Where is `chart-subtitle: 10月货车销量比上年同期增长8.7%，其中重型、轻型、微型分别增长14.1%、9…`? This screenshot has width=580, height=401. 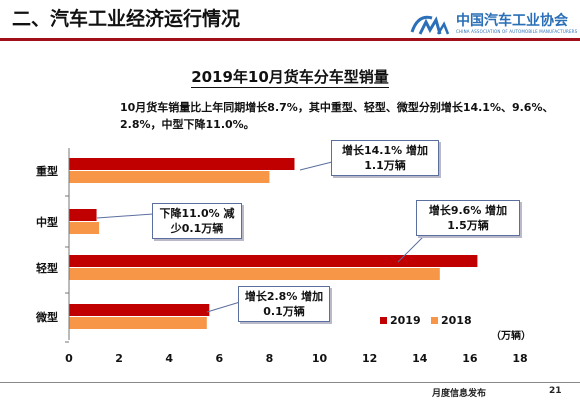
chart-subtitle: 10月货车销量比上年同期增长8.7%，其中重型、轻型、微型分别增长14.1%、9… is located at coordinates (337, 116).